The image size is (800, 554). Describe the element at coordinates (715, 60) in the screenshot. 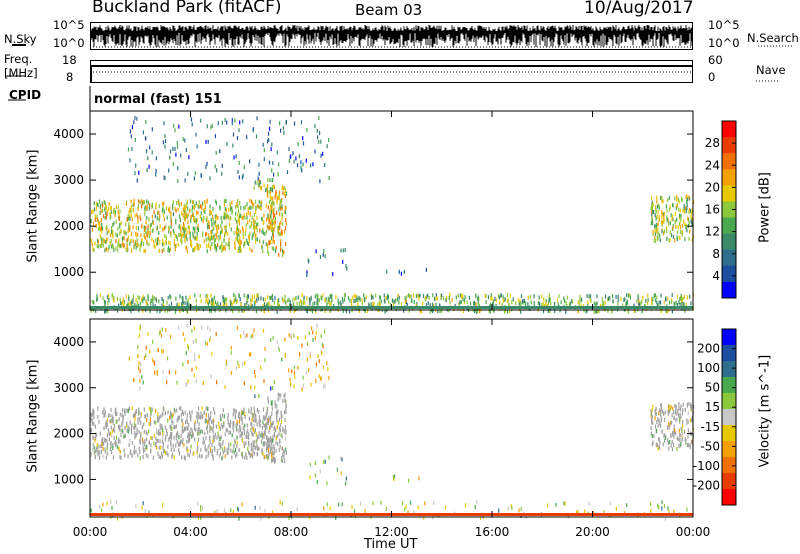

I see `nave-tick-top: 60` at that location.